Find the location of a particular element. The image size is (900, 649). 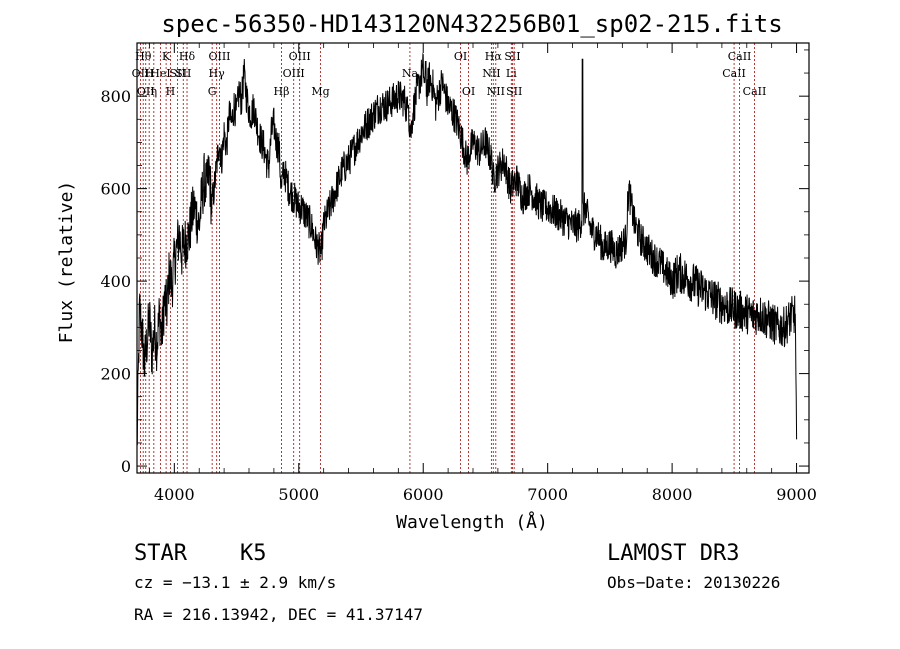

line-label-5: HeI is located at coordinates (160, 73).